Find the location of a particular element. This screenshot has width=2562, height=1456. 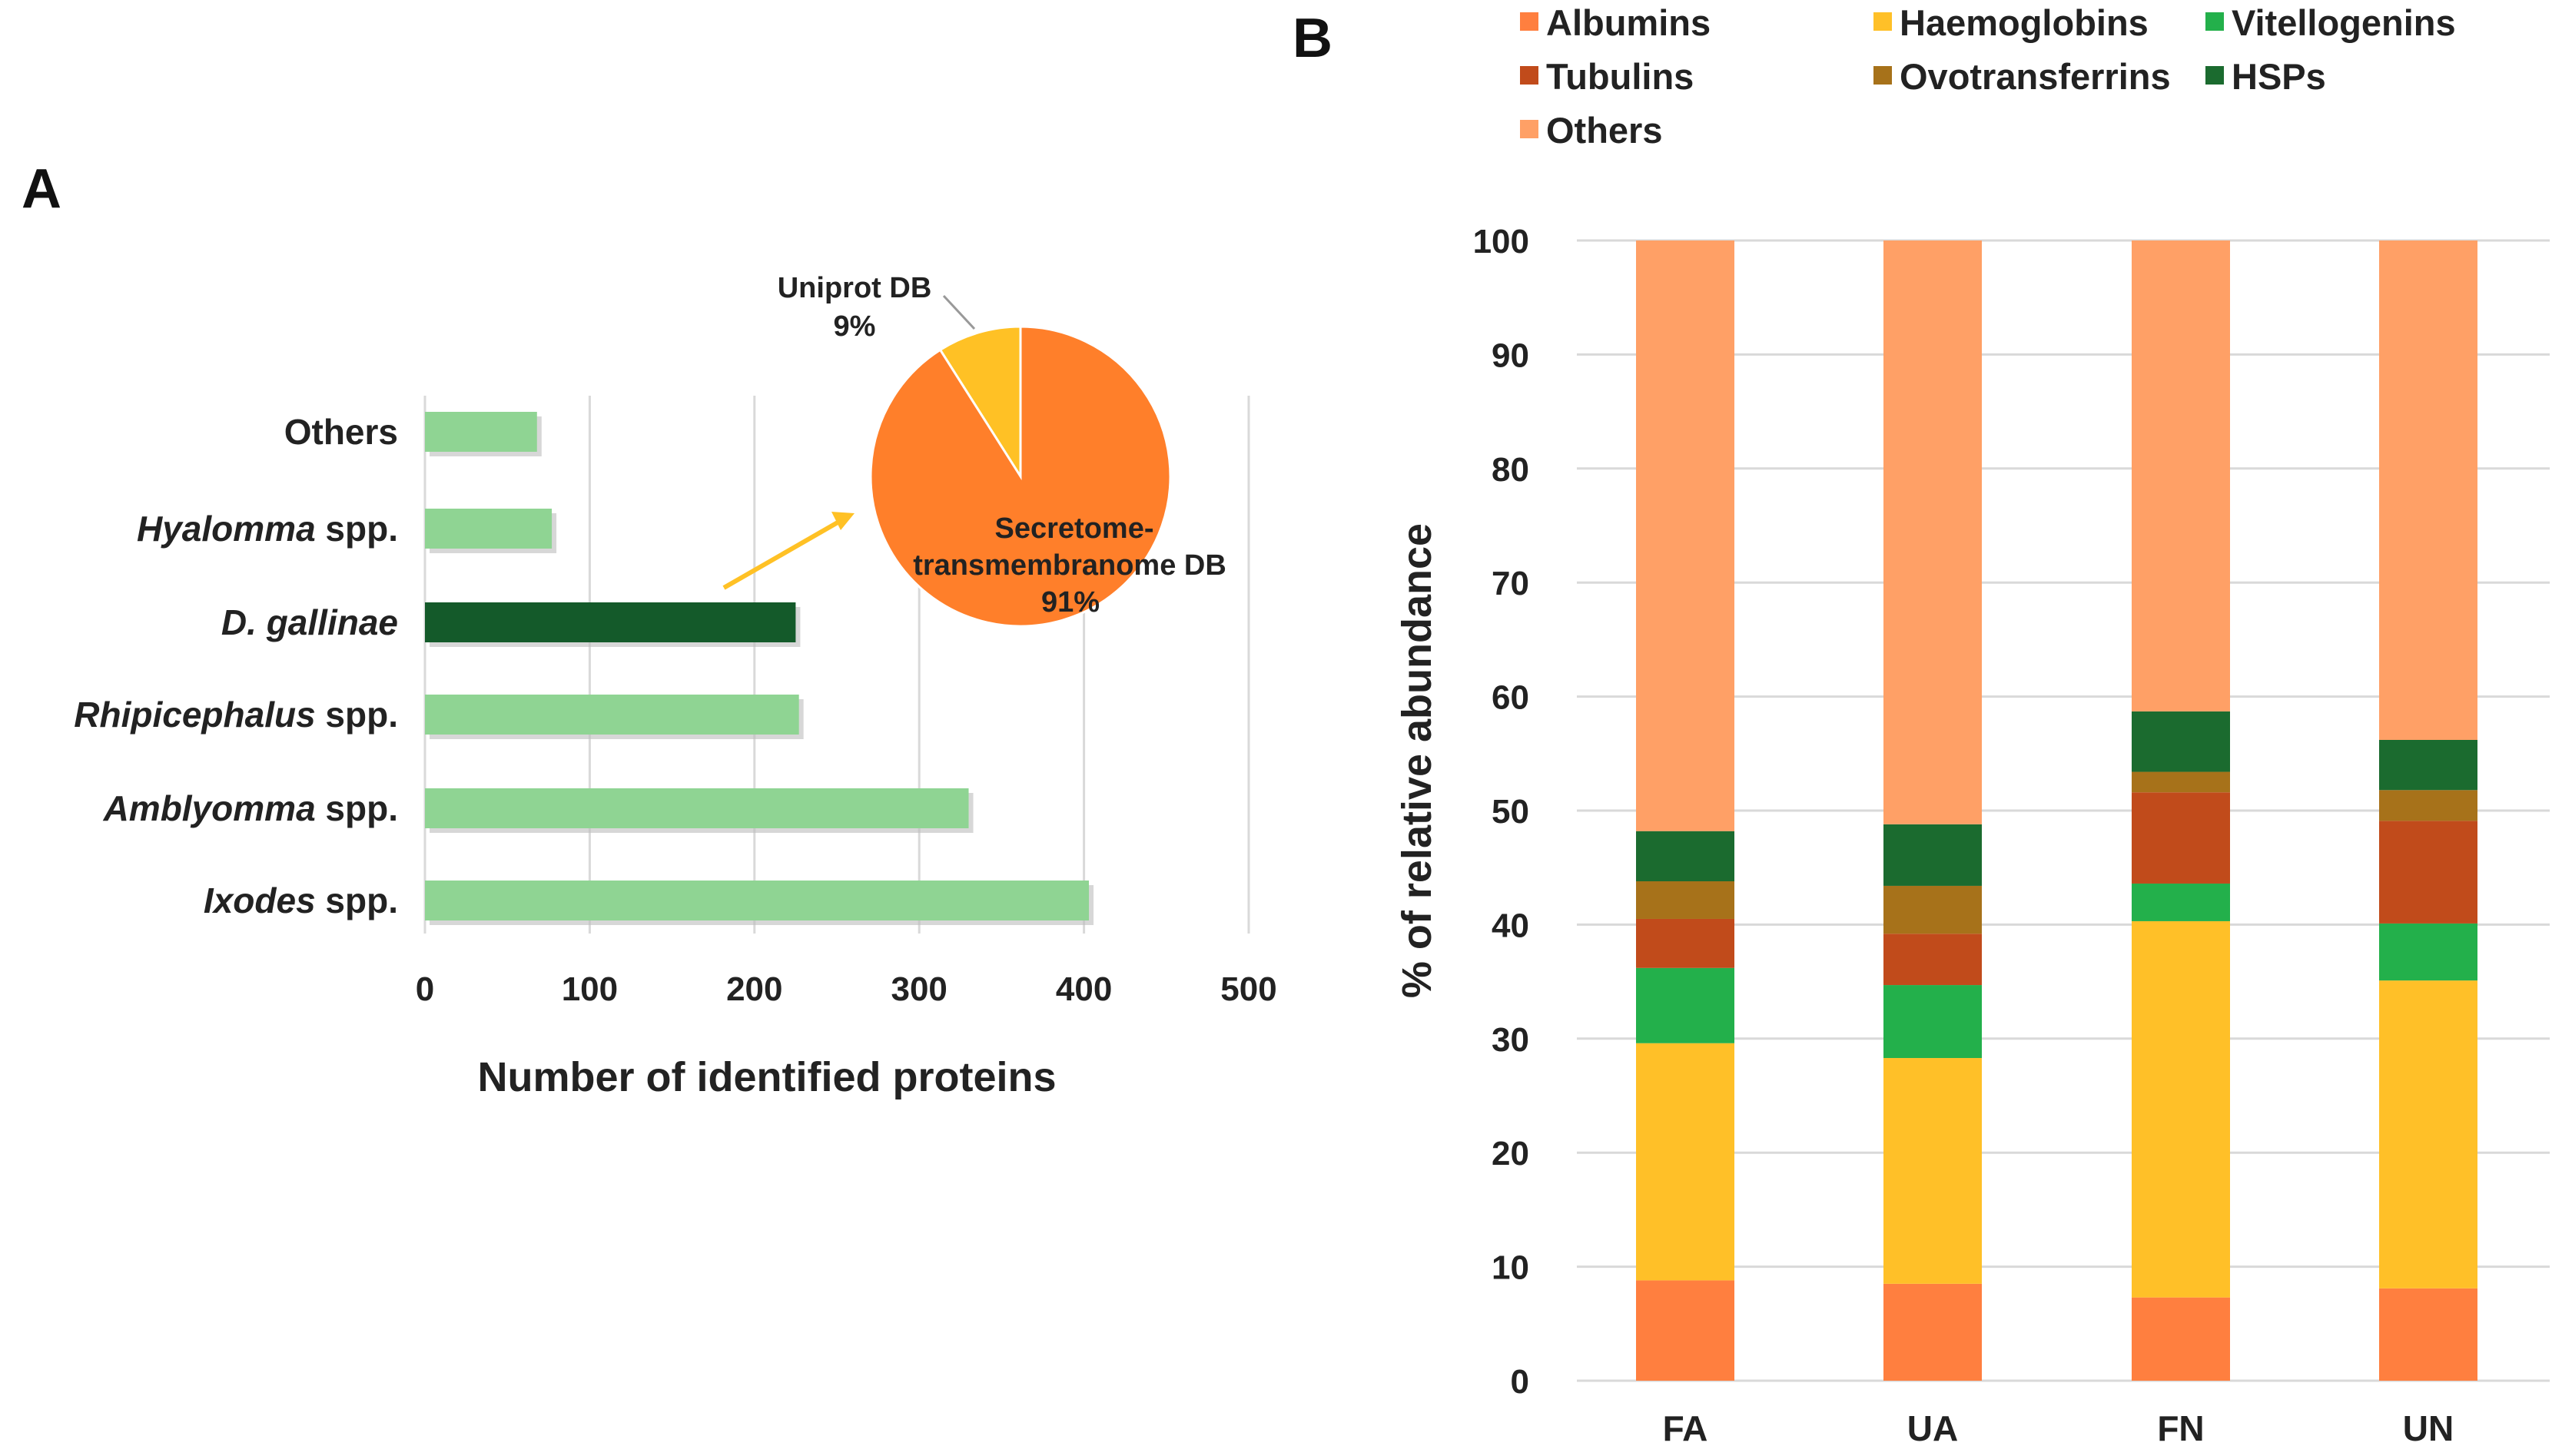

stacked-seg-fn-haemoglobins is located at coordinates (2181, 1109).